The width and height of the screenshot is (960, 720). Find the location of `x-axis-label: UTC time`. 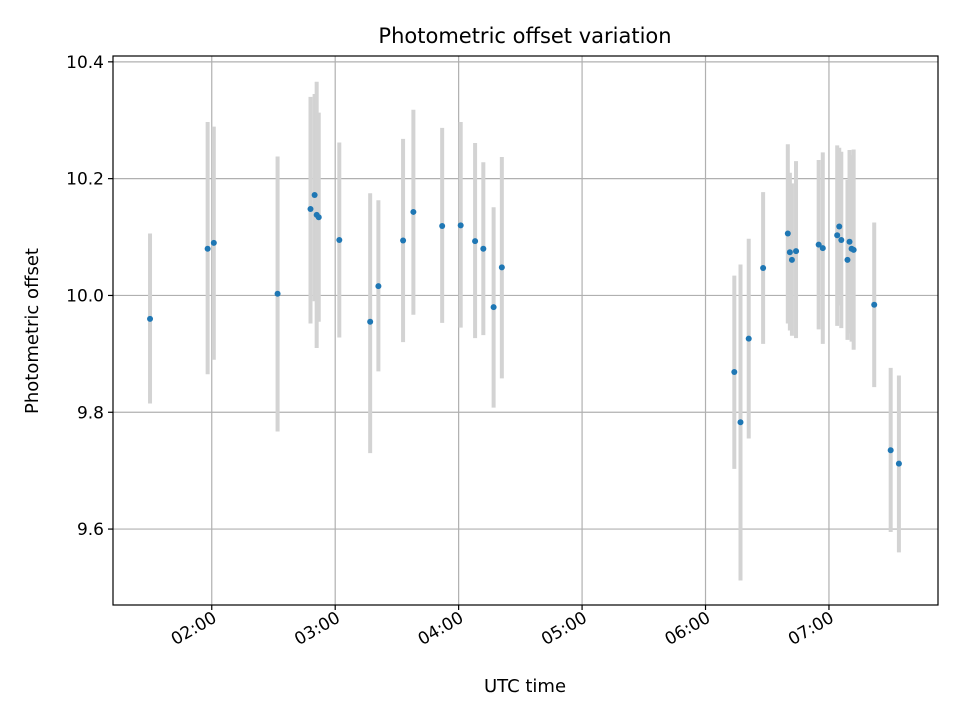

x-axis-label: UTC time is located at coordinates (525, 686).